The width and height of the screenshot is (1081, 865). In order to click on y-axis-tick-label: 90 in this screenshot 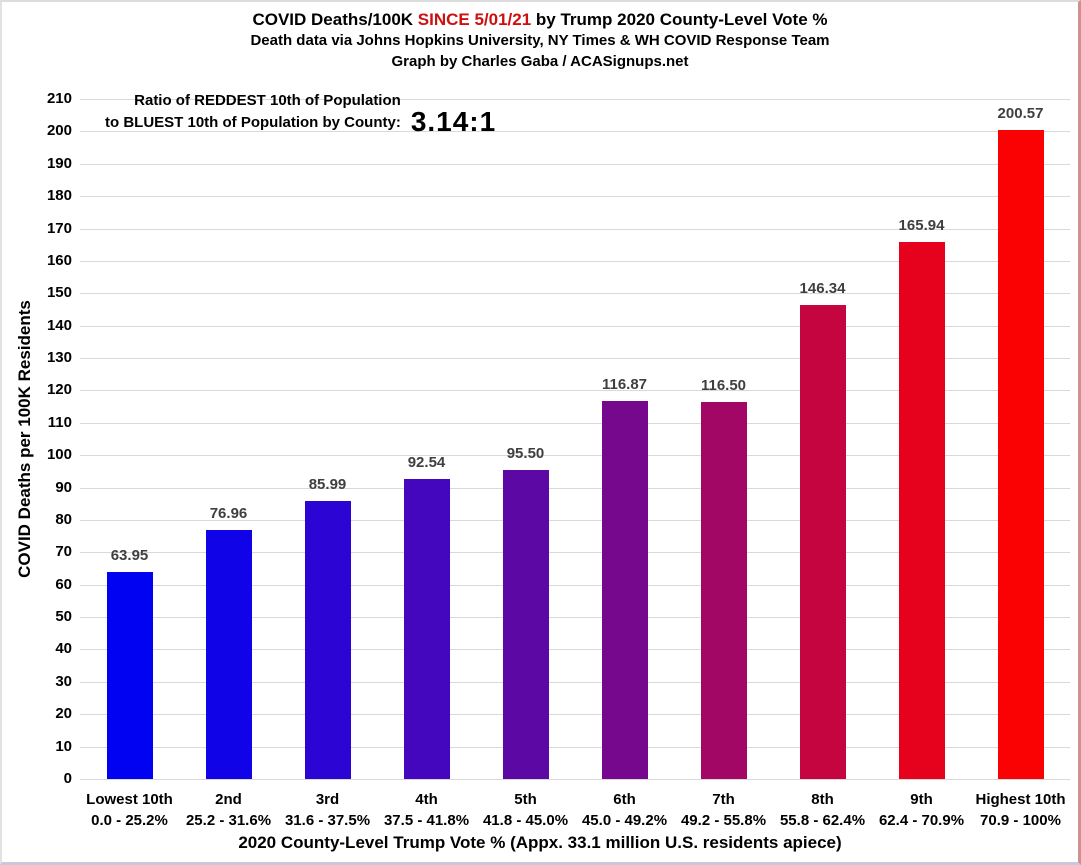, I will do `click(63, 487)`.